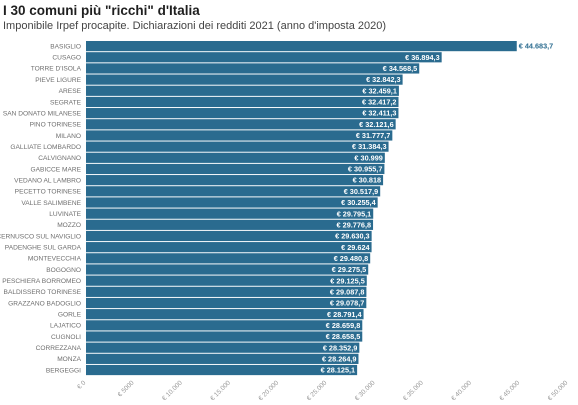 The width and height of the screenshot is (578, 405). Describe the element at coordinates (66, 337) in the screenshot. I see `category-label: CUGNOLI` at that location.